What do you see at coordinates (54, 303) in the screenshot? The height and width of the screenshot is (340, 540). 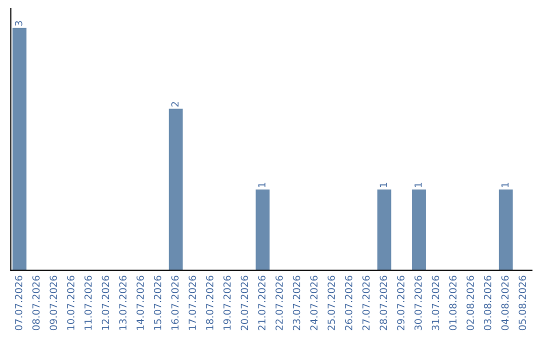 I see `x-tick-label: 09.07.2026` at bounding box center [54, 303].